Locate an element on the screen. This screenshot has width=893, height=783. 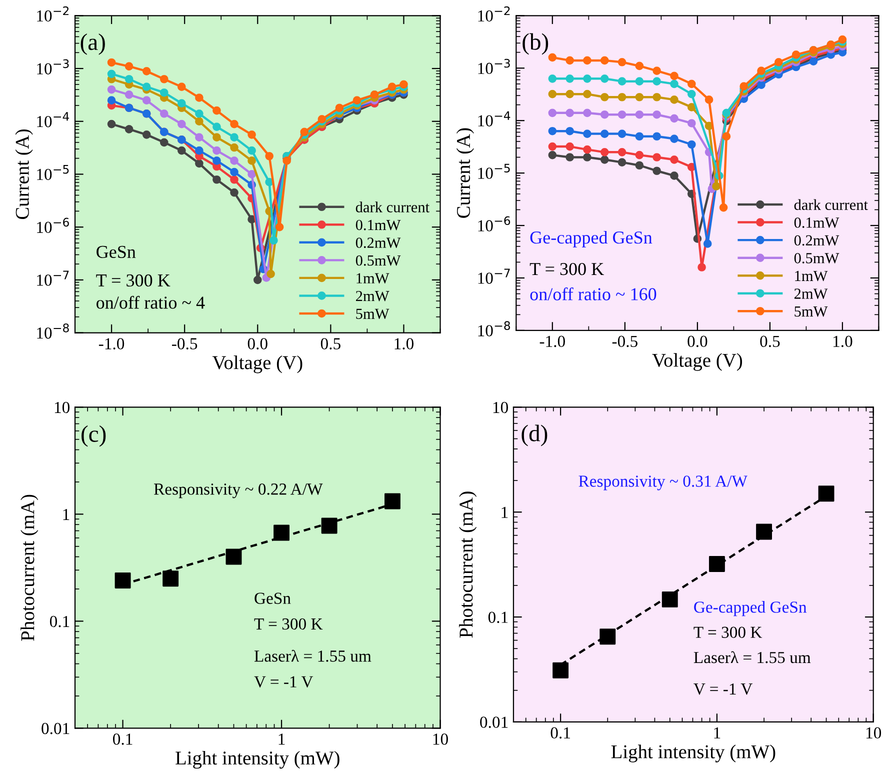
annotation: on/off ratio ~ 4 is located at coordinates (150, 302).